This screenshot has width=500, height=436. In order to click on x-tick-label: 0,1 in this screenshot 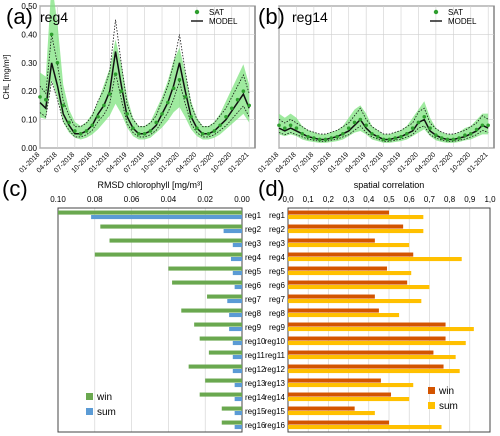, I will do `click(309, 199)`.